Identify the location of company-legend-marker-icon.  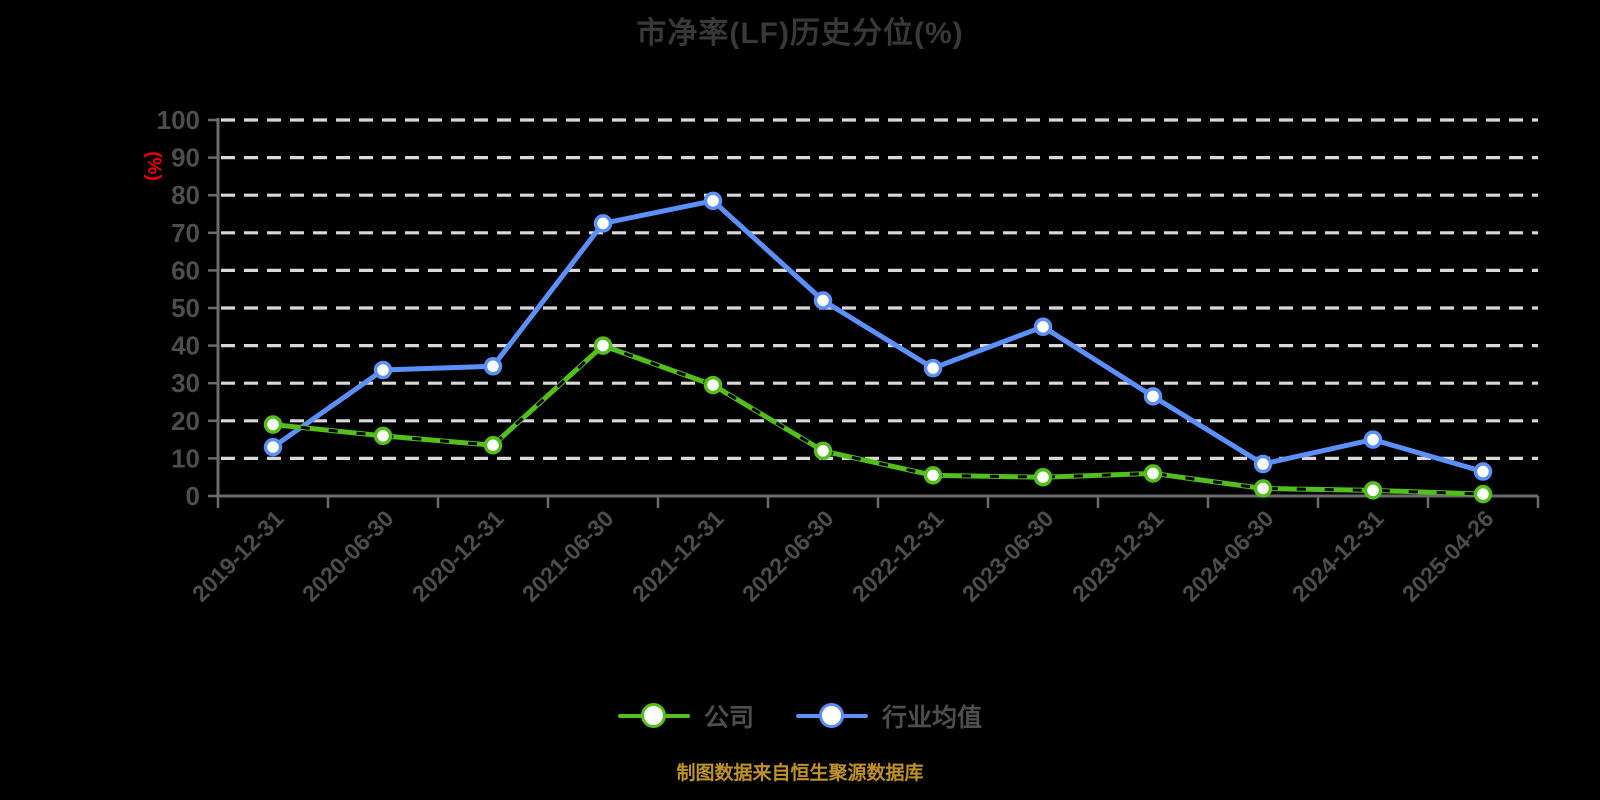
(653, 716).